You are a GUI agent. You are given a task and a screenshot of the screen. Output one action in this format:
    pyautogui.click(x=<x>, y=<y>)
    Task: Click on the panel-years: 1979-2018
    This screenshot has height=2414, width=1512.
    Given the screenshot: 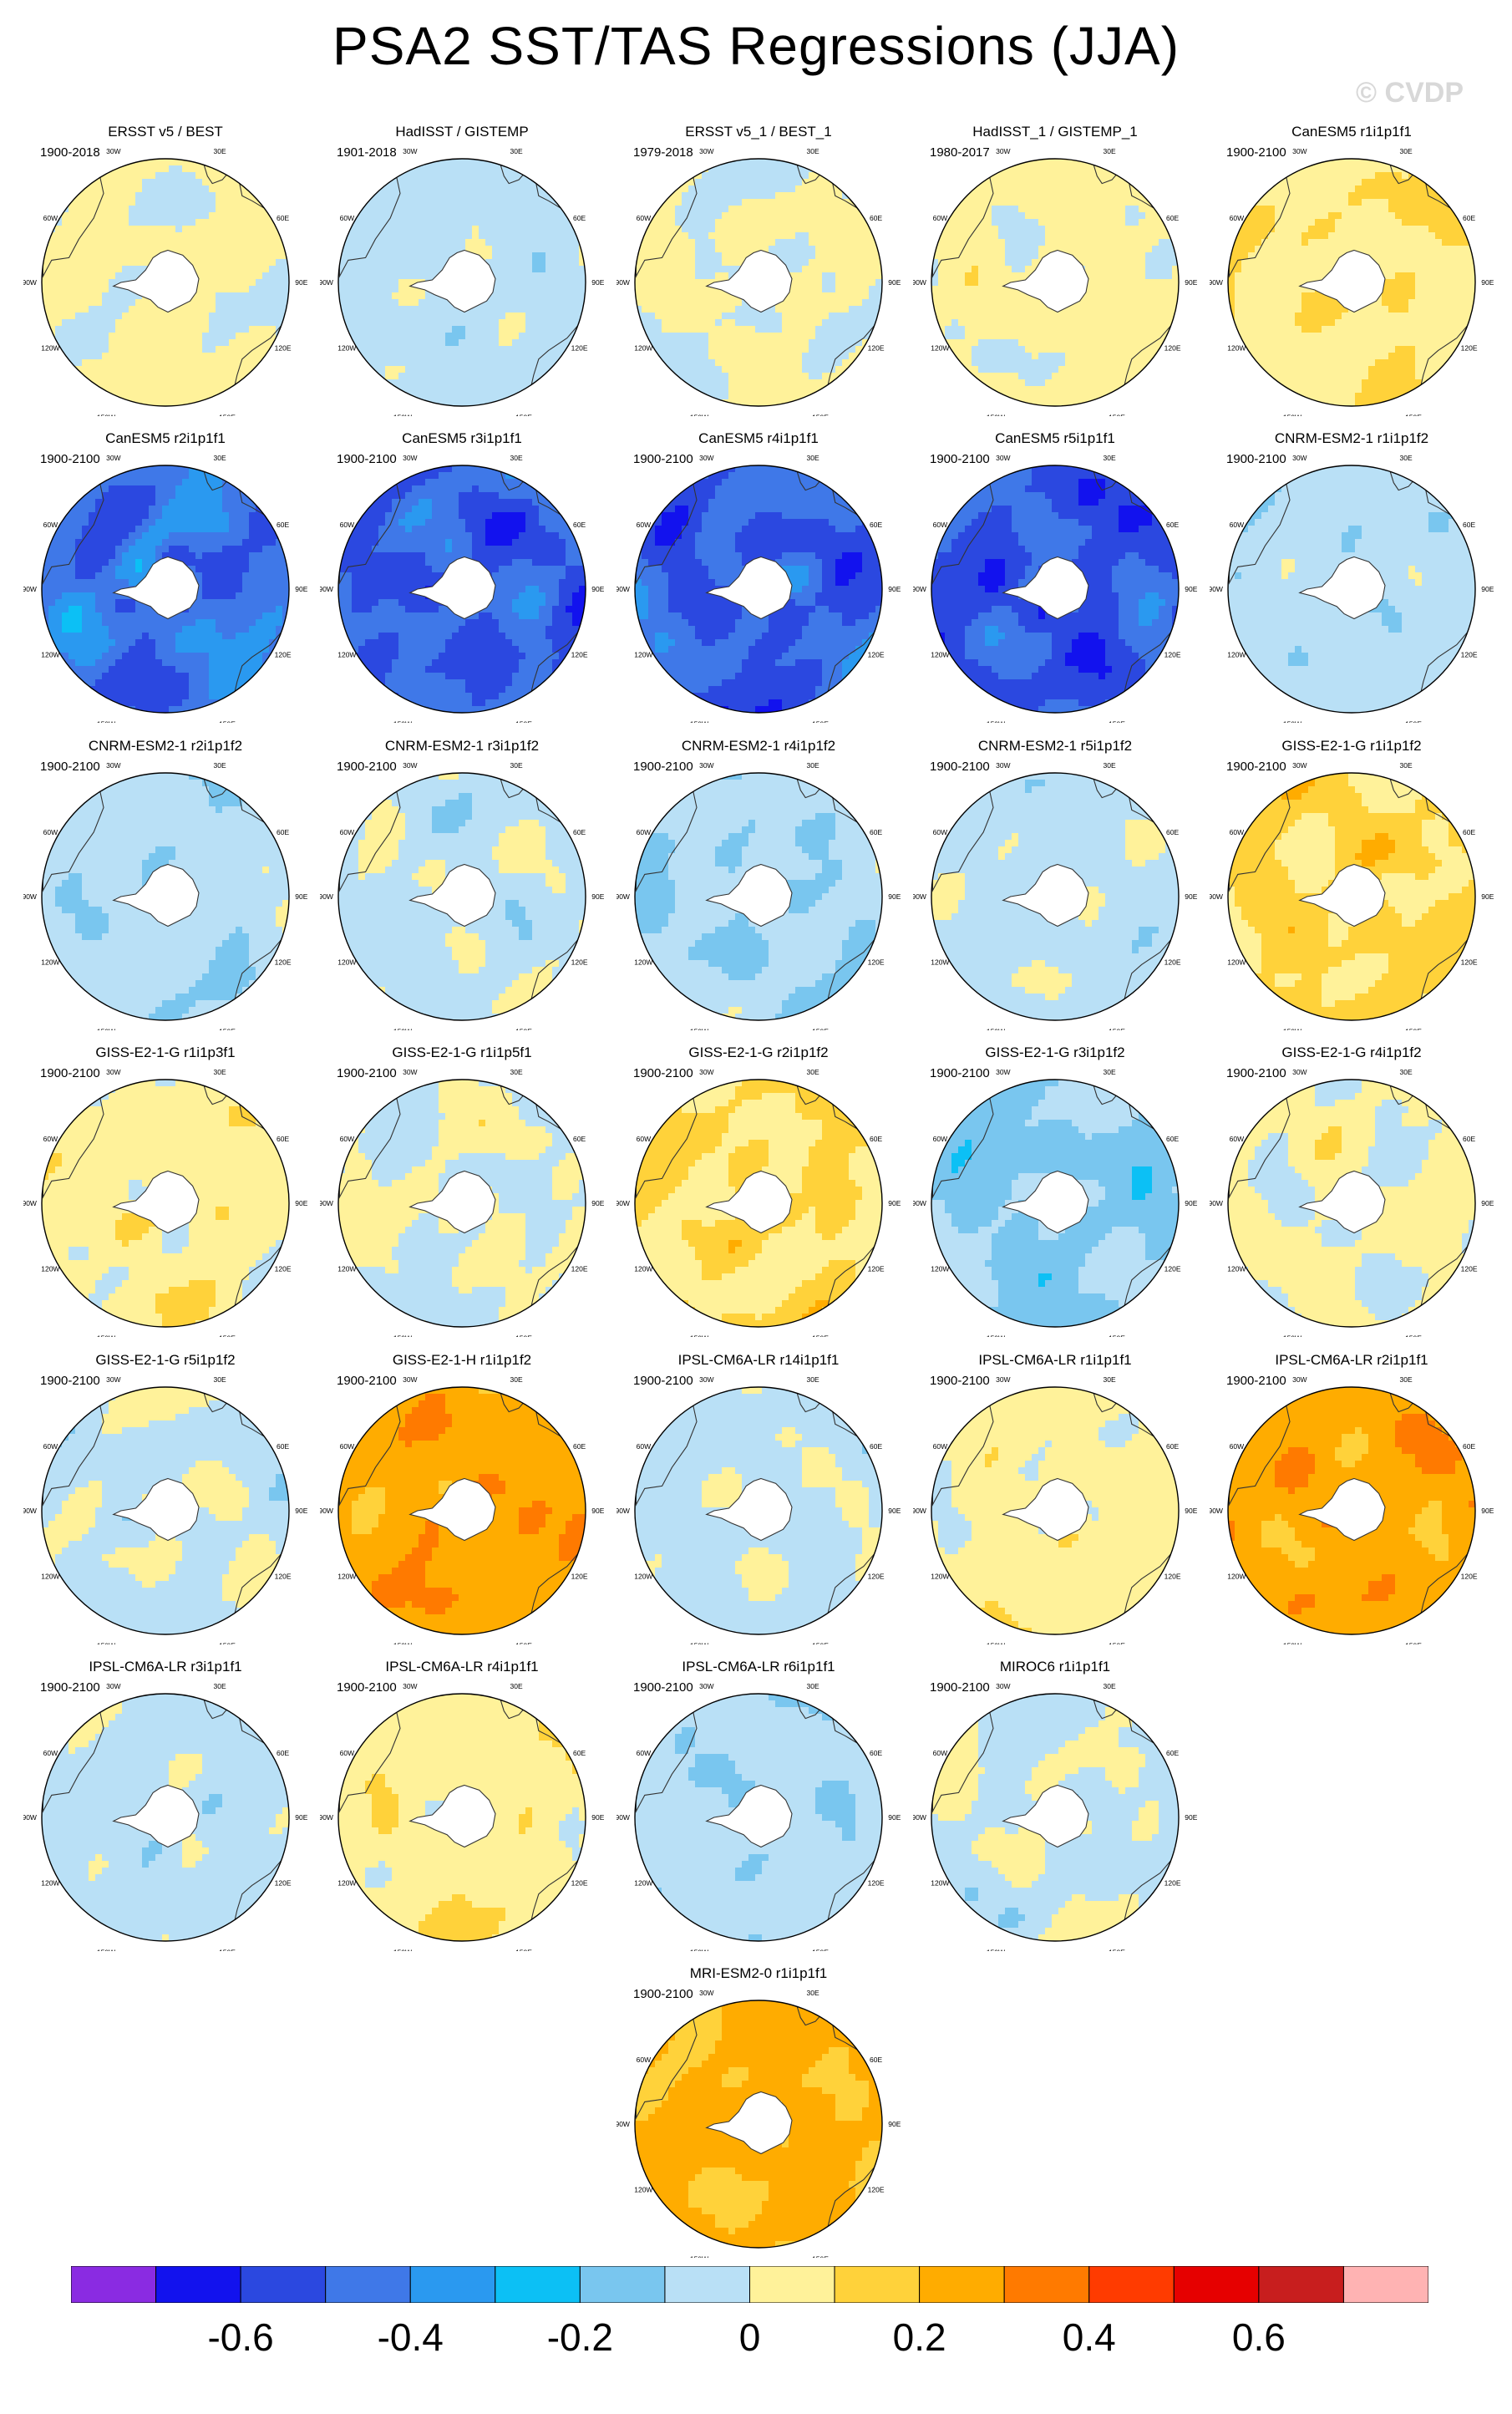 What is the action you would take?
    pyautogui.click(x=663, y=152)
    